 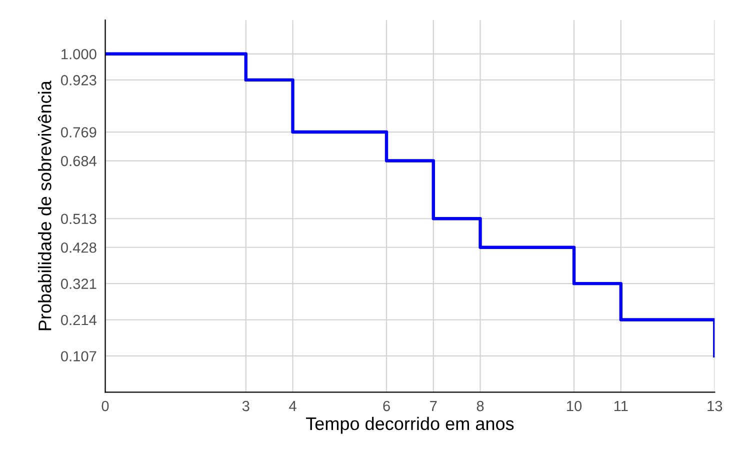 What do you see at coordinates (574, 406) in the screenshot?
I see `x-tick-label: 10` at bounding box center [574, 406].